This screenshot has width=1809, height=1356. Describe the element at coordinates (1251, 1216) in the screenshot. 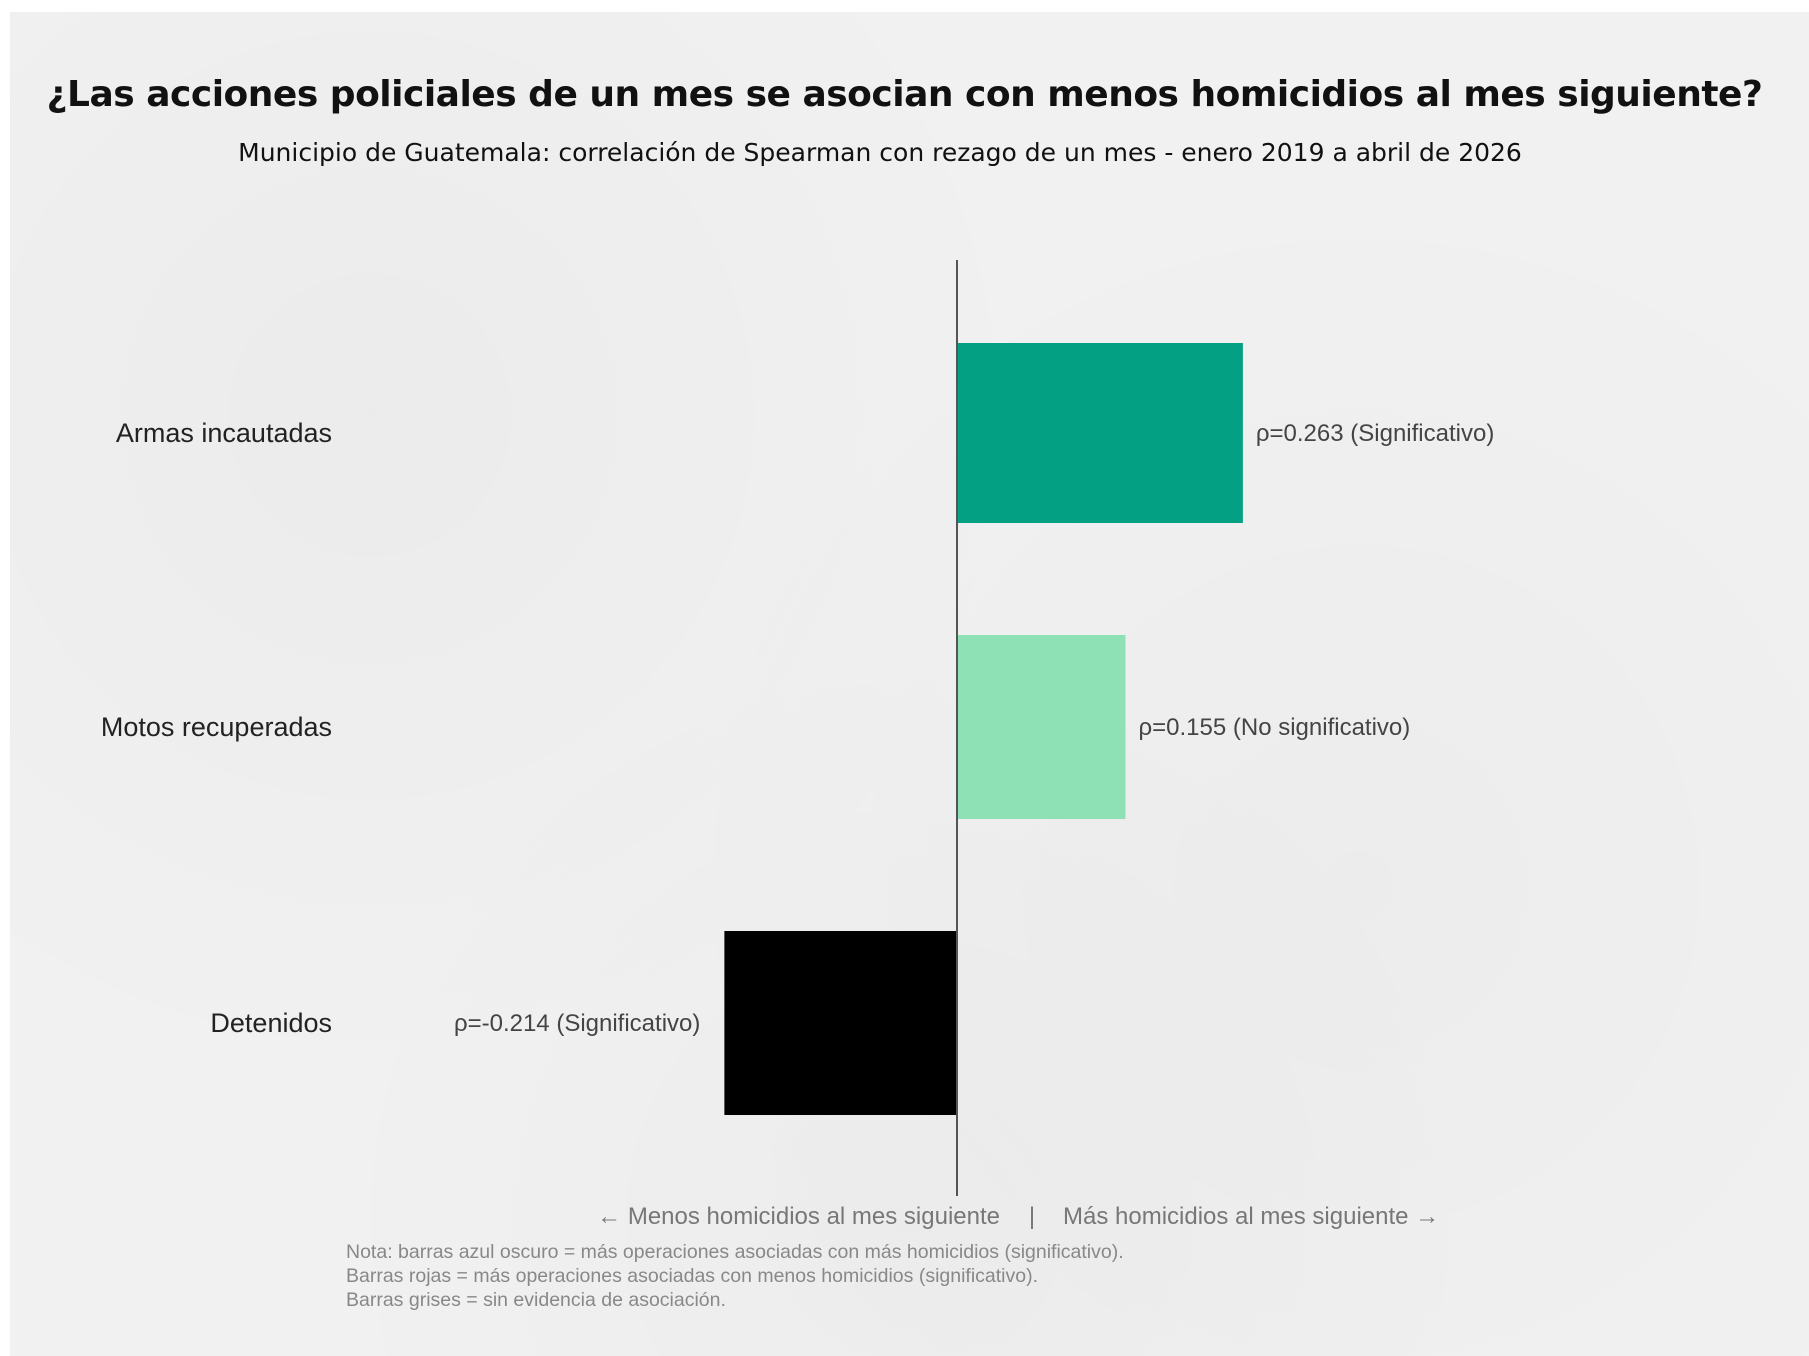

I see `axis-caption-right: Más homicidios al mes siguiente →` at that location.